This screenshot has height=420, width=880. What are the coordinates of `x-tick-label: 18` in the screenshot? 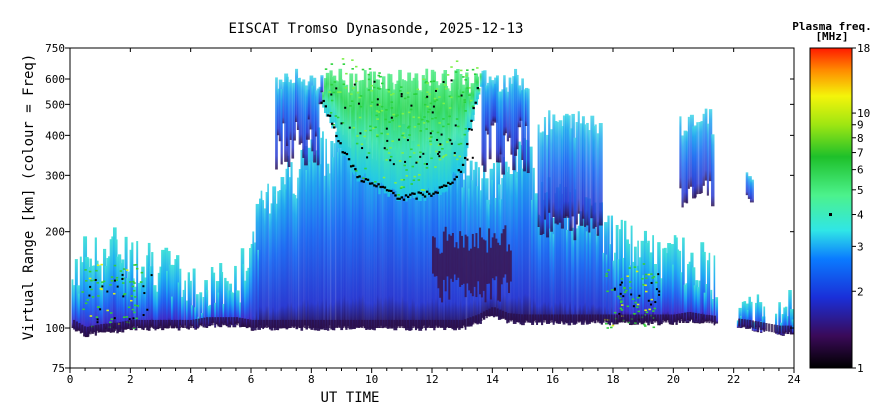 It's located at (612, 379).